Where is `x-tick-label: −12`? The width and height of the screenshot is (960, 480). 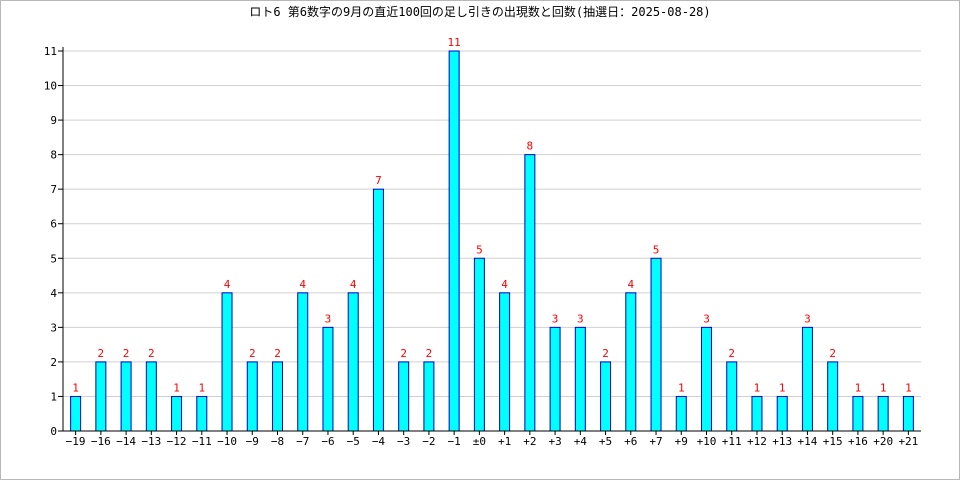 x-tick-label: −12 is located at coordinates (177, 441).